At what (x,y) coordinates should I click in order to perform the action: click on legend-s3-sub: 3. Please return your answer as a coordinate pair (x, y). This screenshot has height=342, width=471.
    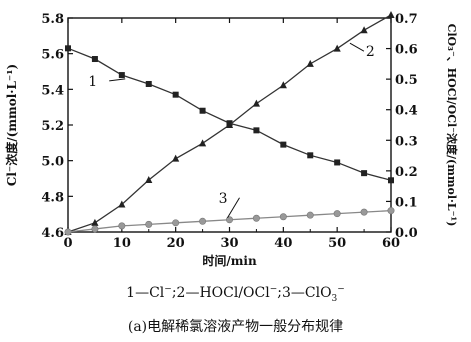
    Looking at the image, I should click on (334, 298).